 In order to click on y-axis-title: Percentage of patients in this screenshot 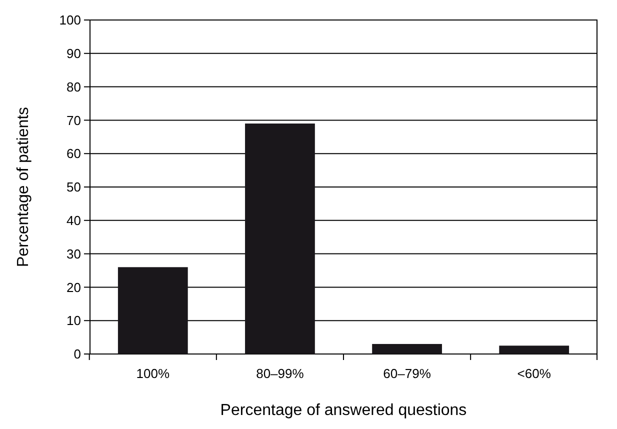, I will do `click(23, 187)`.